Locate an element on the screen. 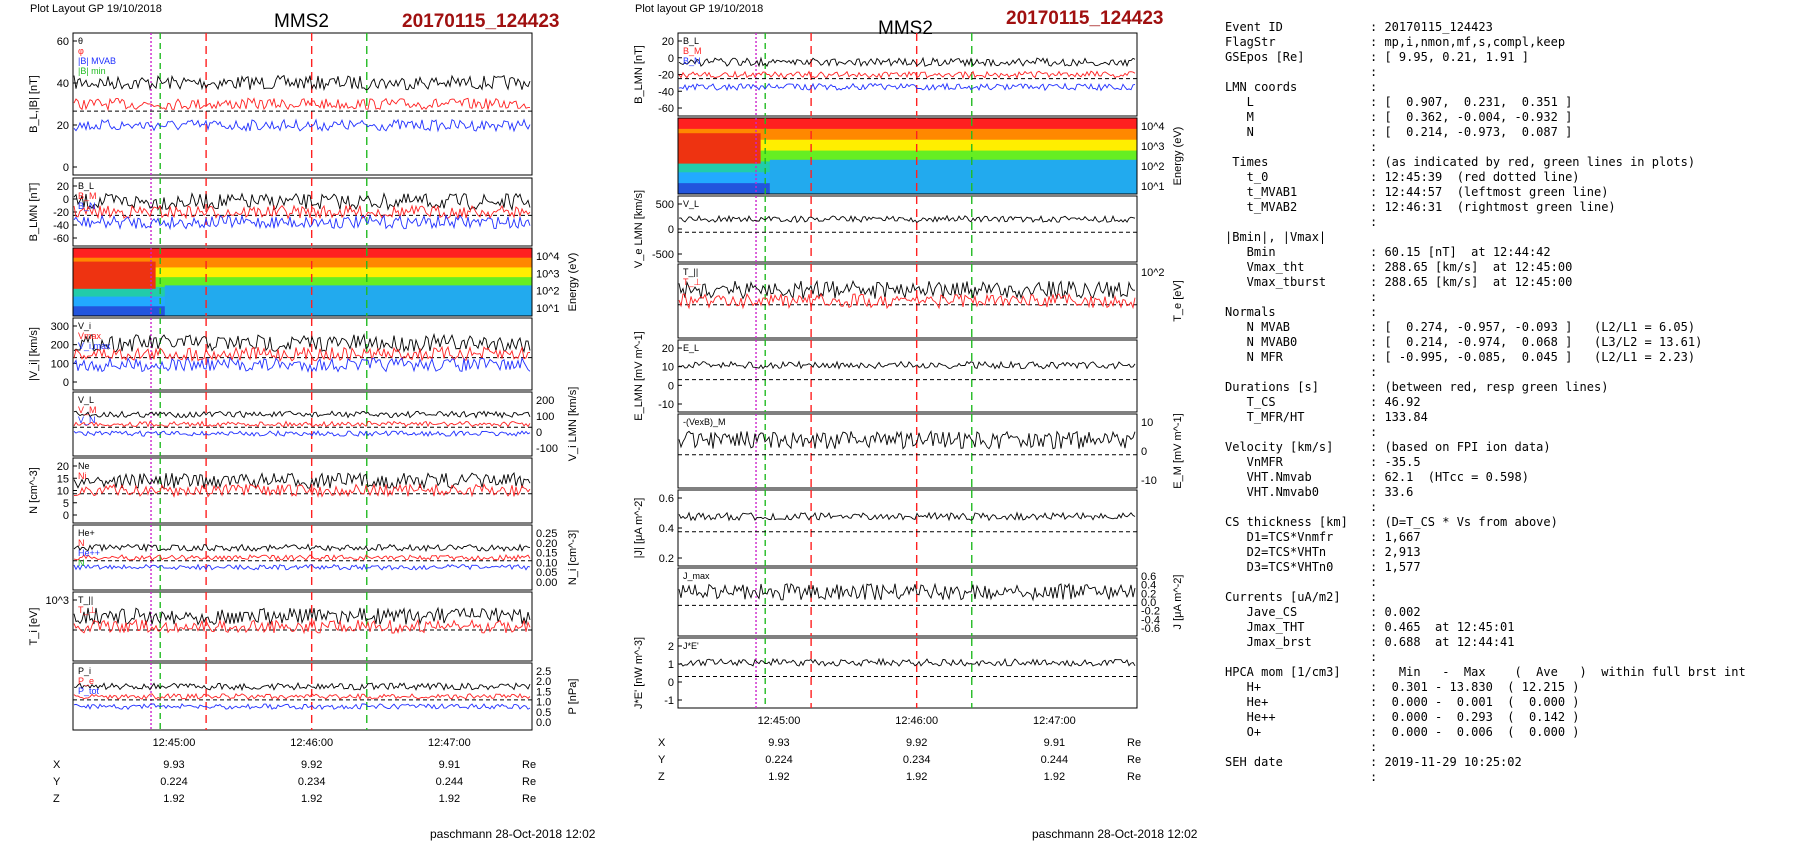  y-axis-label: N_i [cm^-3] is located at coordinates (573, 557).